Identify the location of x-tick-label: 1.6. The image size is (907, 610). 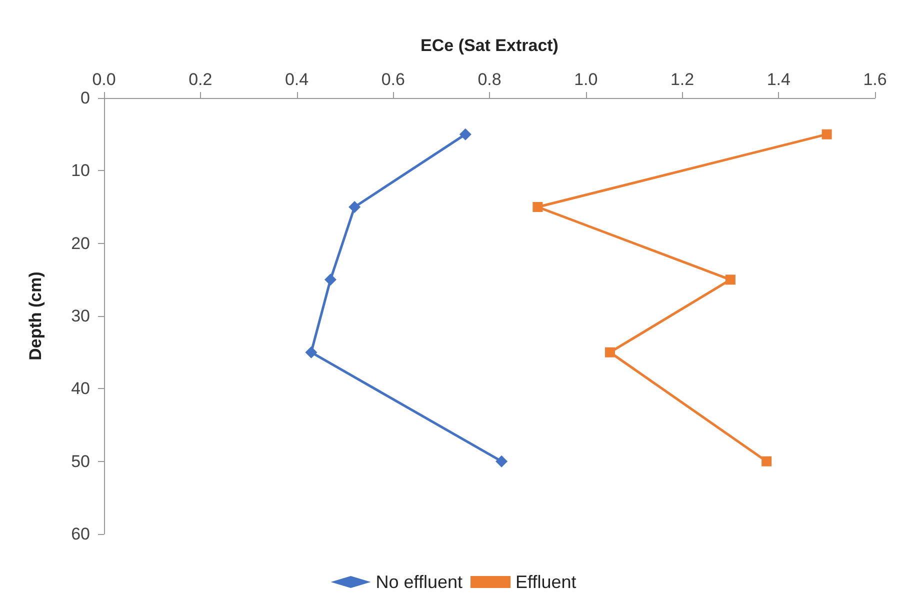
(875, 79).